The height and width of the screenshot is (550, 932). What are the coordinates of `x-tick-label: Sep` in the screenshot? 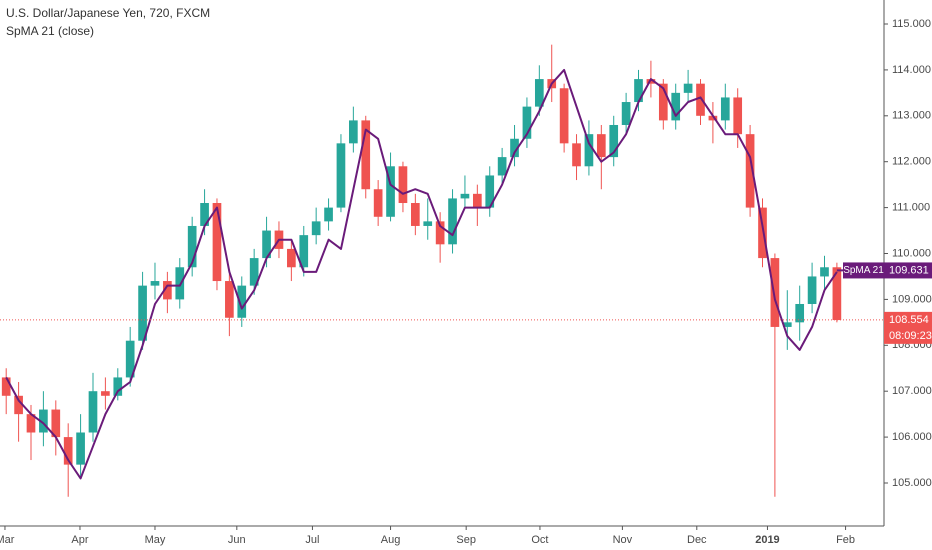 It's located at (466, 540).